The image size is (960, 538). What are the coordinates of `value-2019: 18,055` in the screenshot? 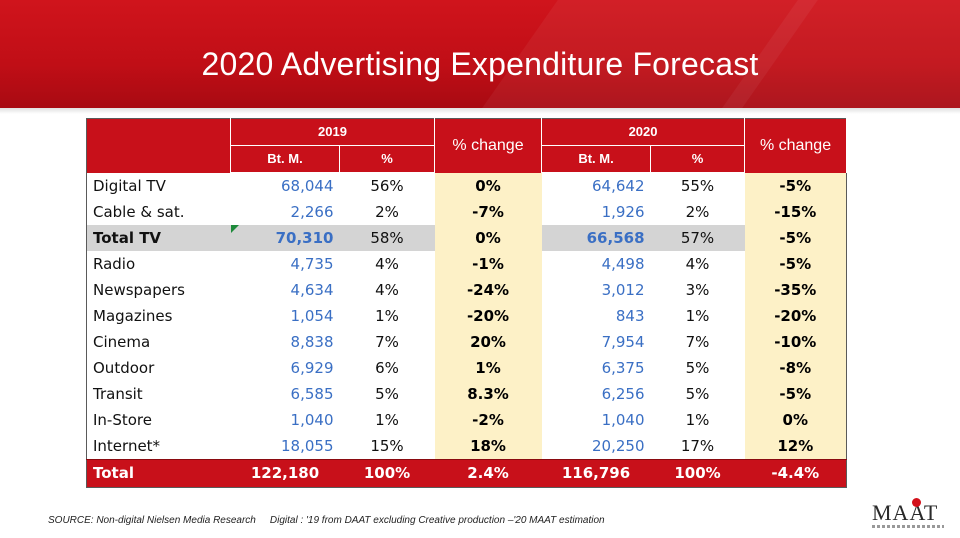 It's located at (307, 446).